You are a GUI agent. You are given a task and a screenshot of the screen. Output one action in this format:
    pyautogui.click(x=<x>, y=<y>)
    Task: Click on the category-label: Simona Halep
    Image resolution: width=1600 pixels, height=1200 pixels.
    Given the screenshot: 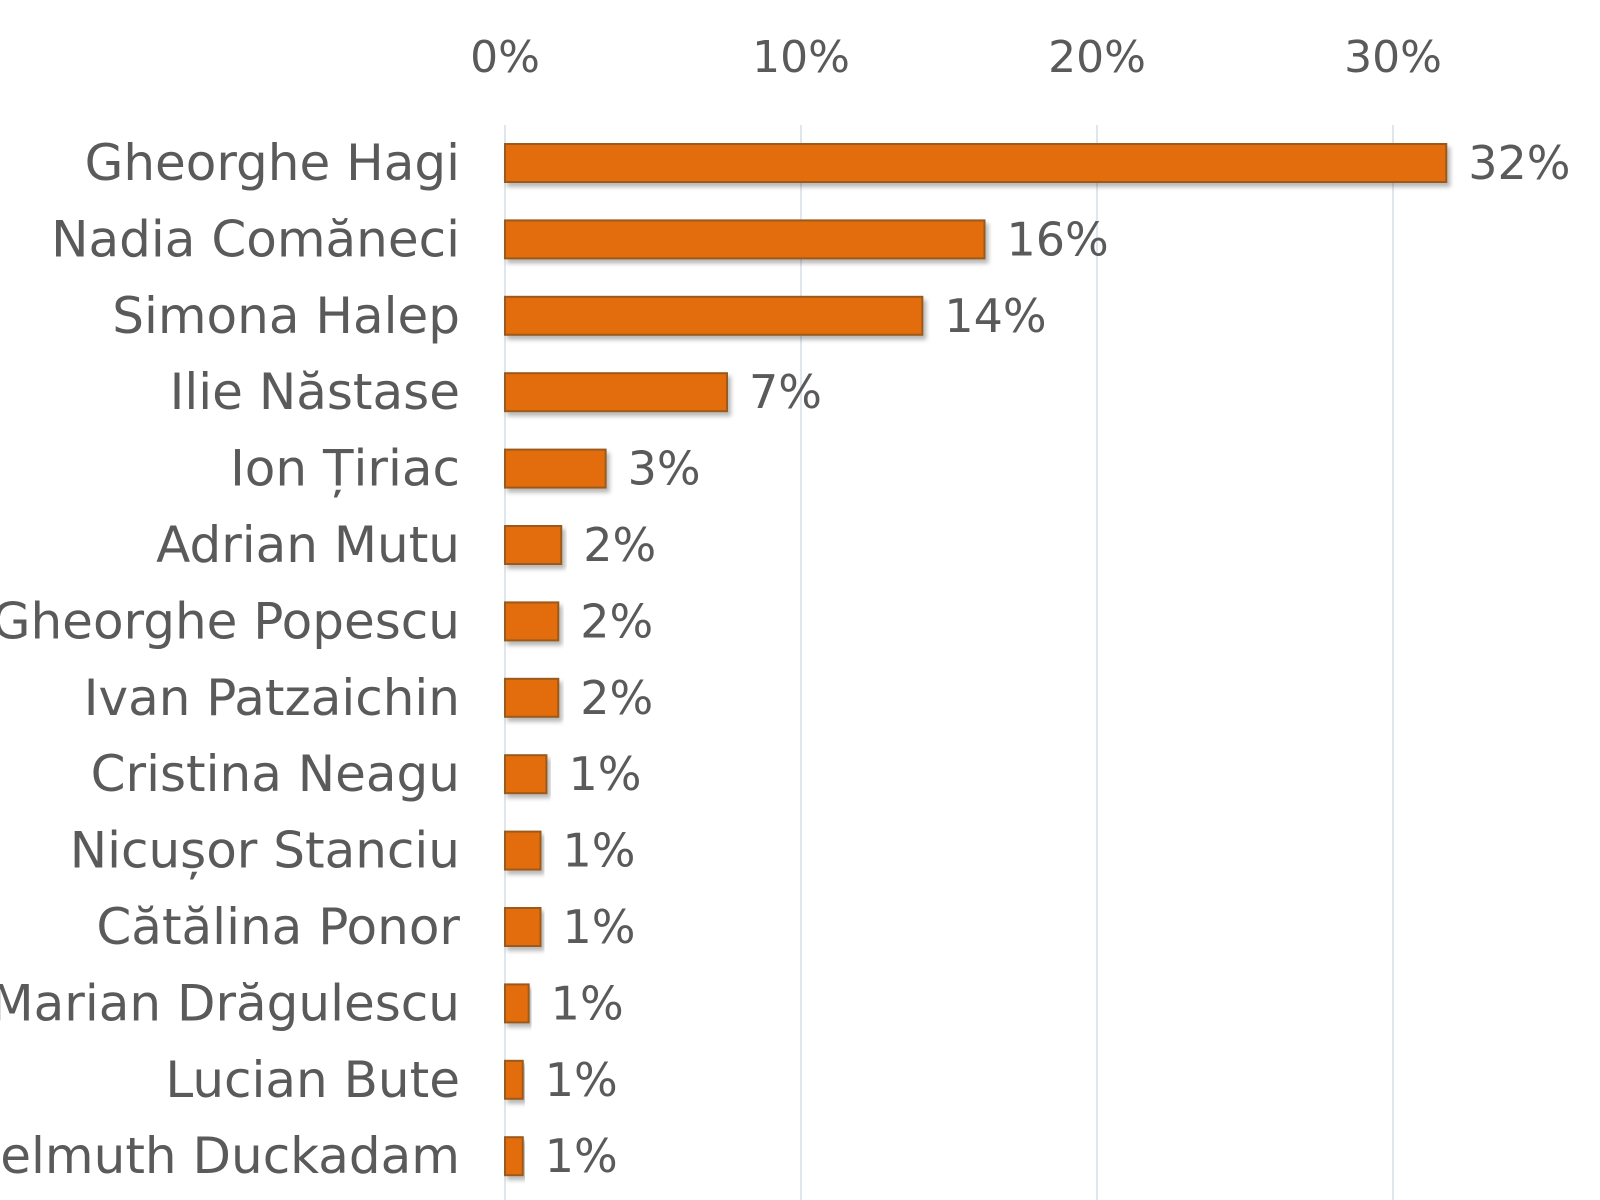 What is the action you would take?
    pyautogui.click(x=286, y=316)
    